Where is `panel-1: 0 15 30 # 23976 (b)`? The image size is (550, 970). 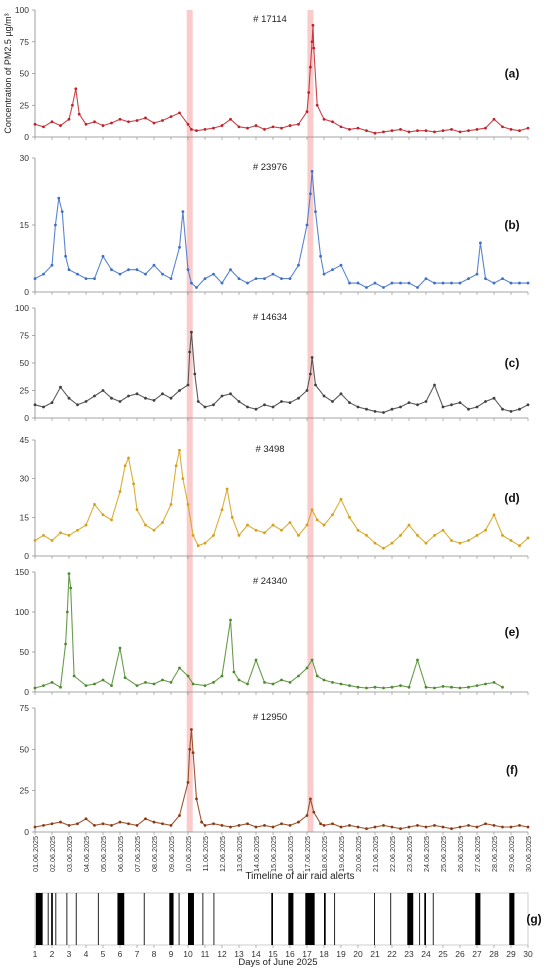 panel-1: 0 15 30 # 23976 (b) is located at coordinates (275, 225).